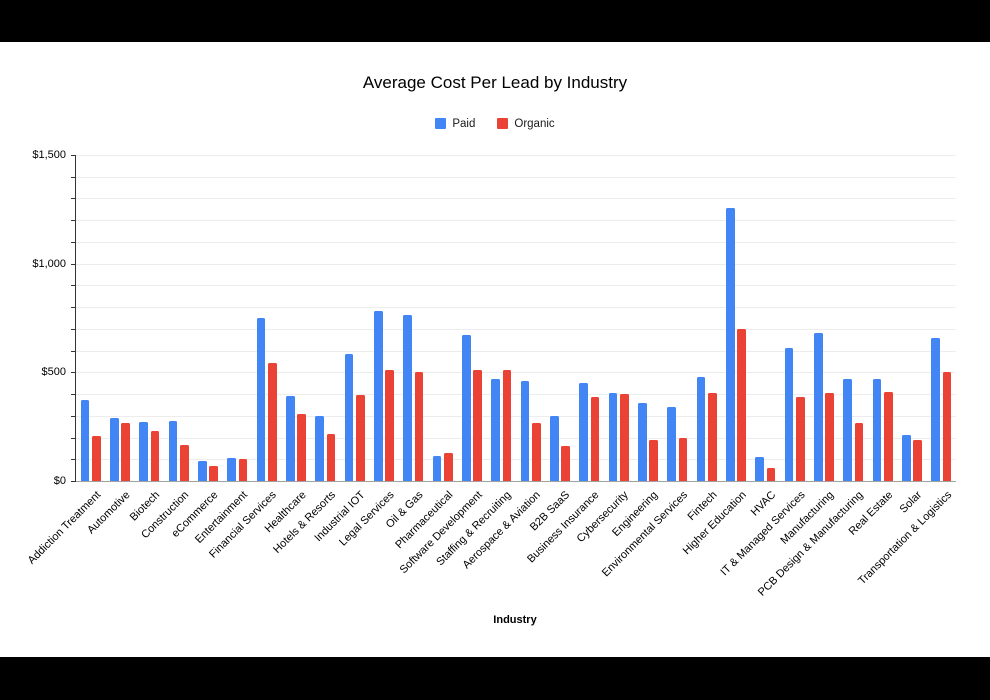 This screenshot has height=700, width=990. I want to click on organic-series-swatch-icon, so click(503, 123).